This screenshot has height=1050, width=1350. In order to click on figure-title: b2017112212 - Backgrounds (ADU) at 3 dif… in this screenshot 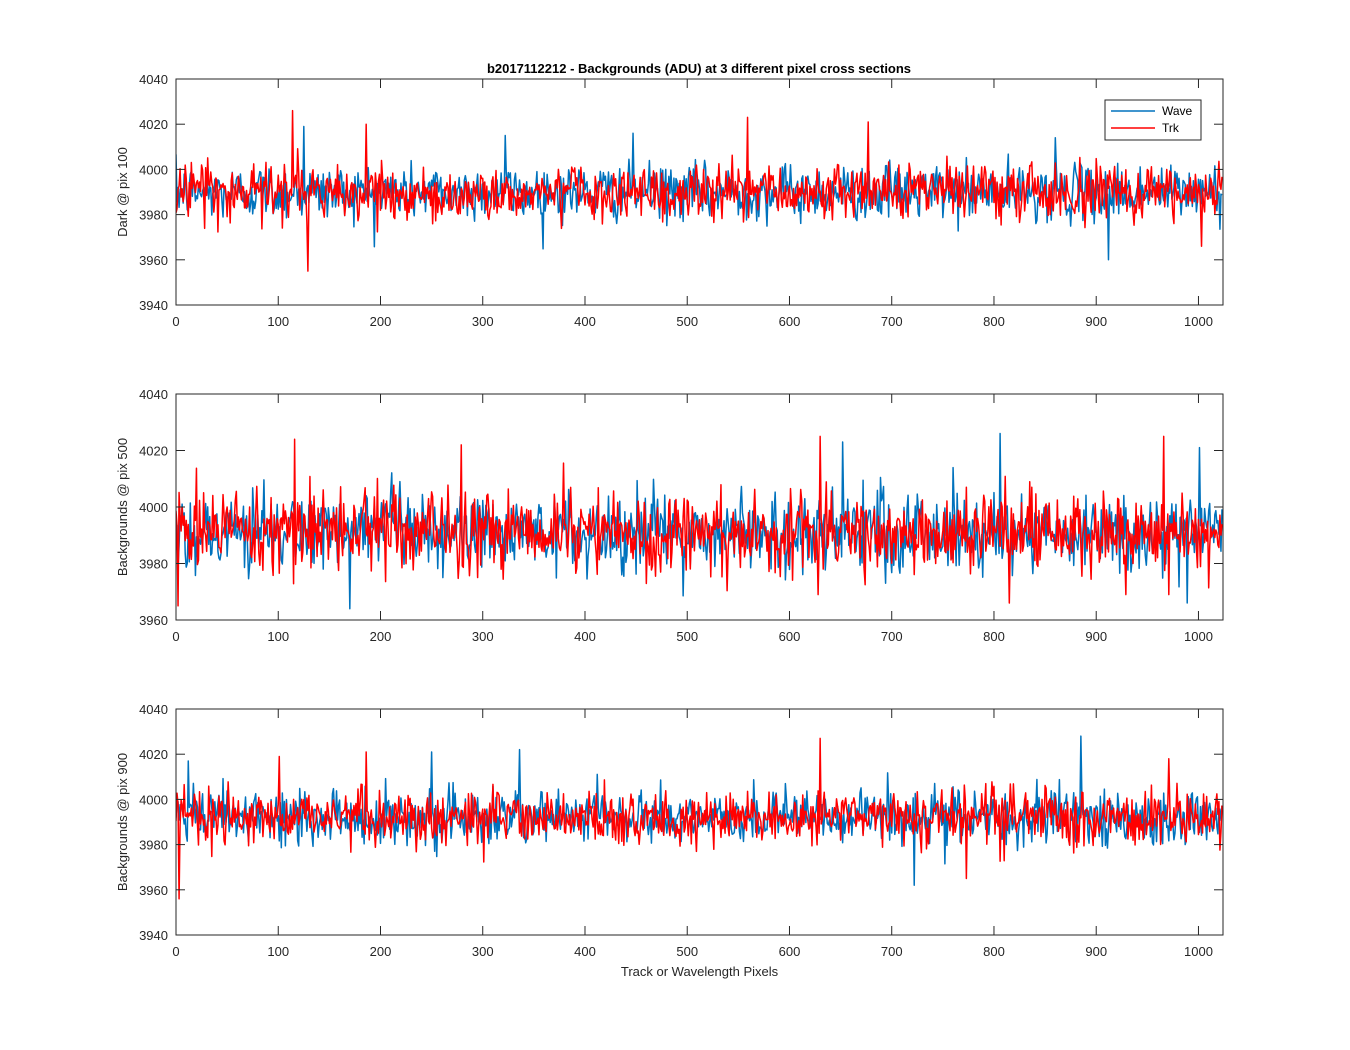, I will do `click(699, 68)`.